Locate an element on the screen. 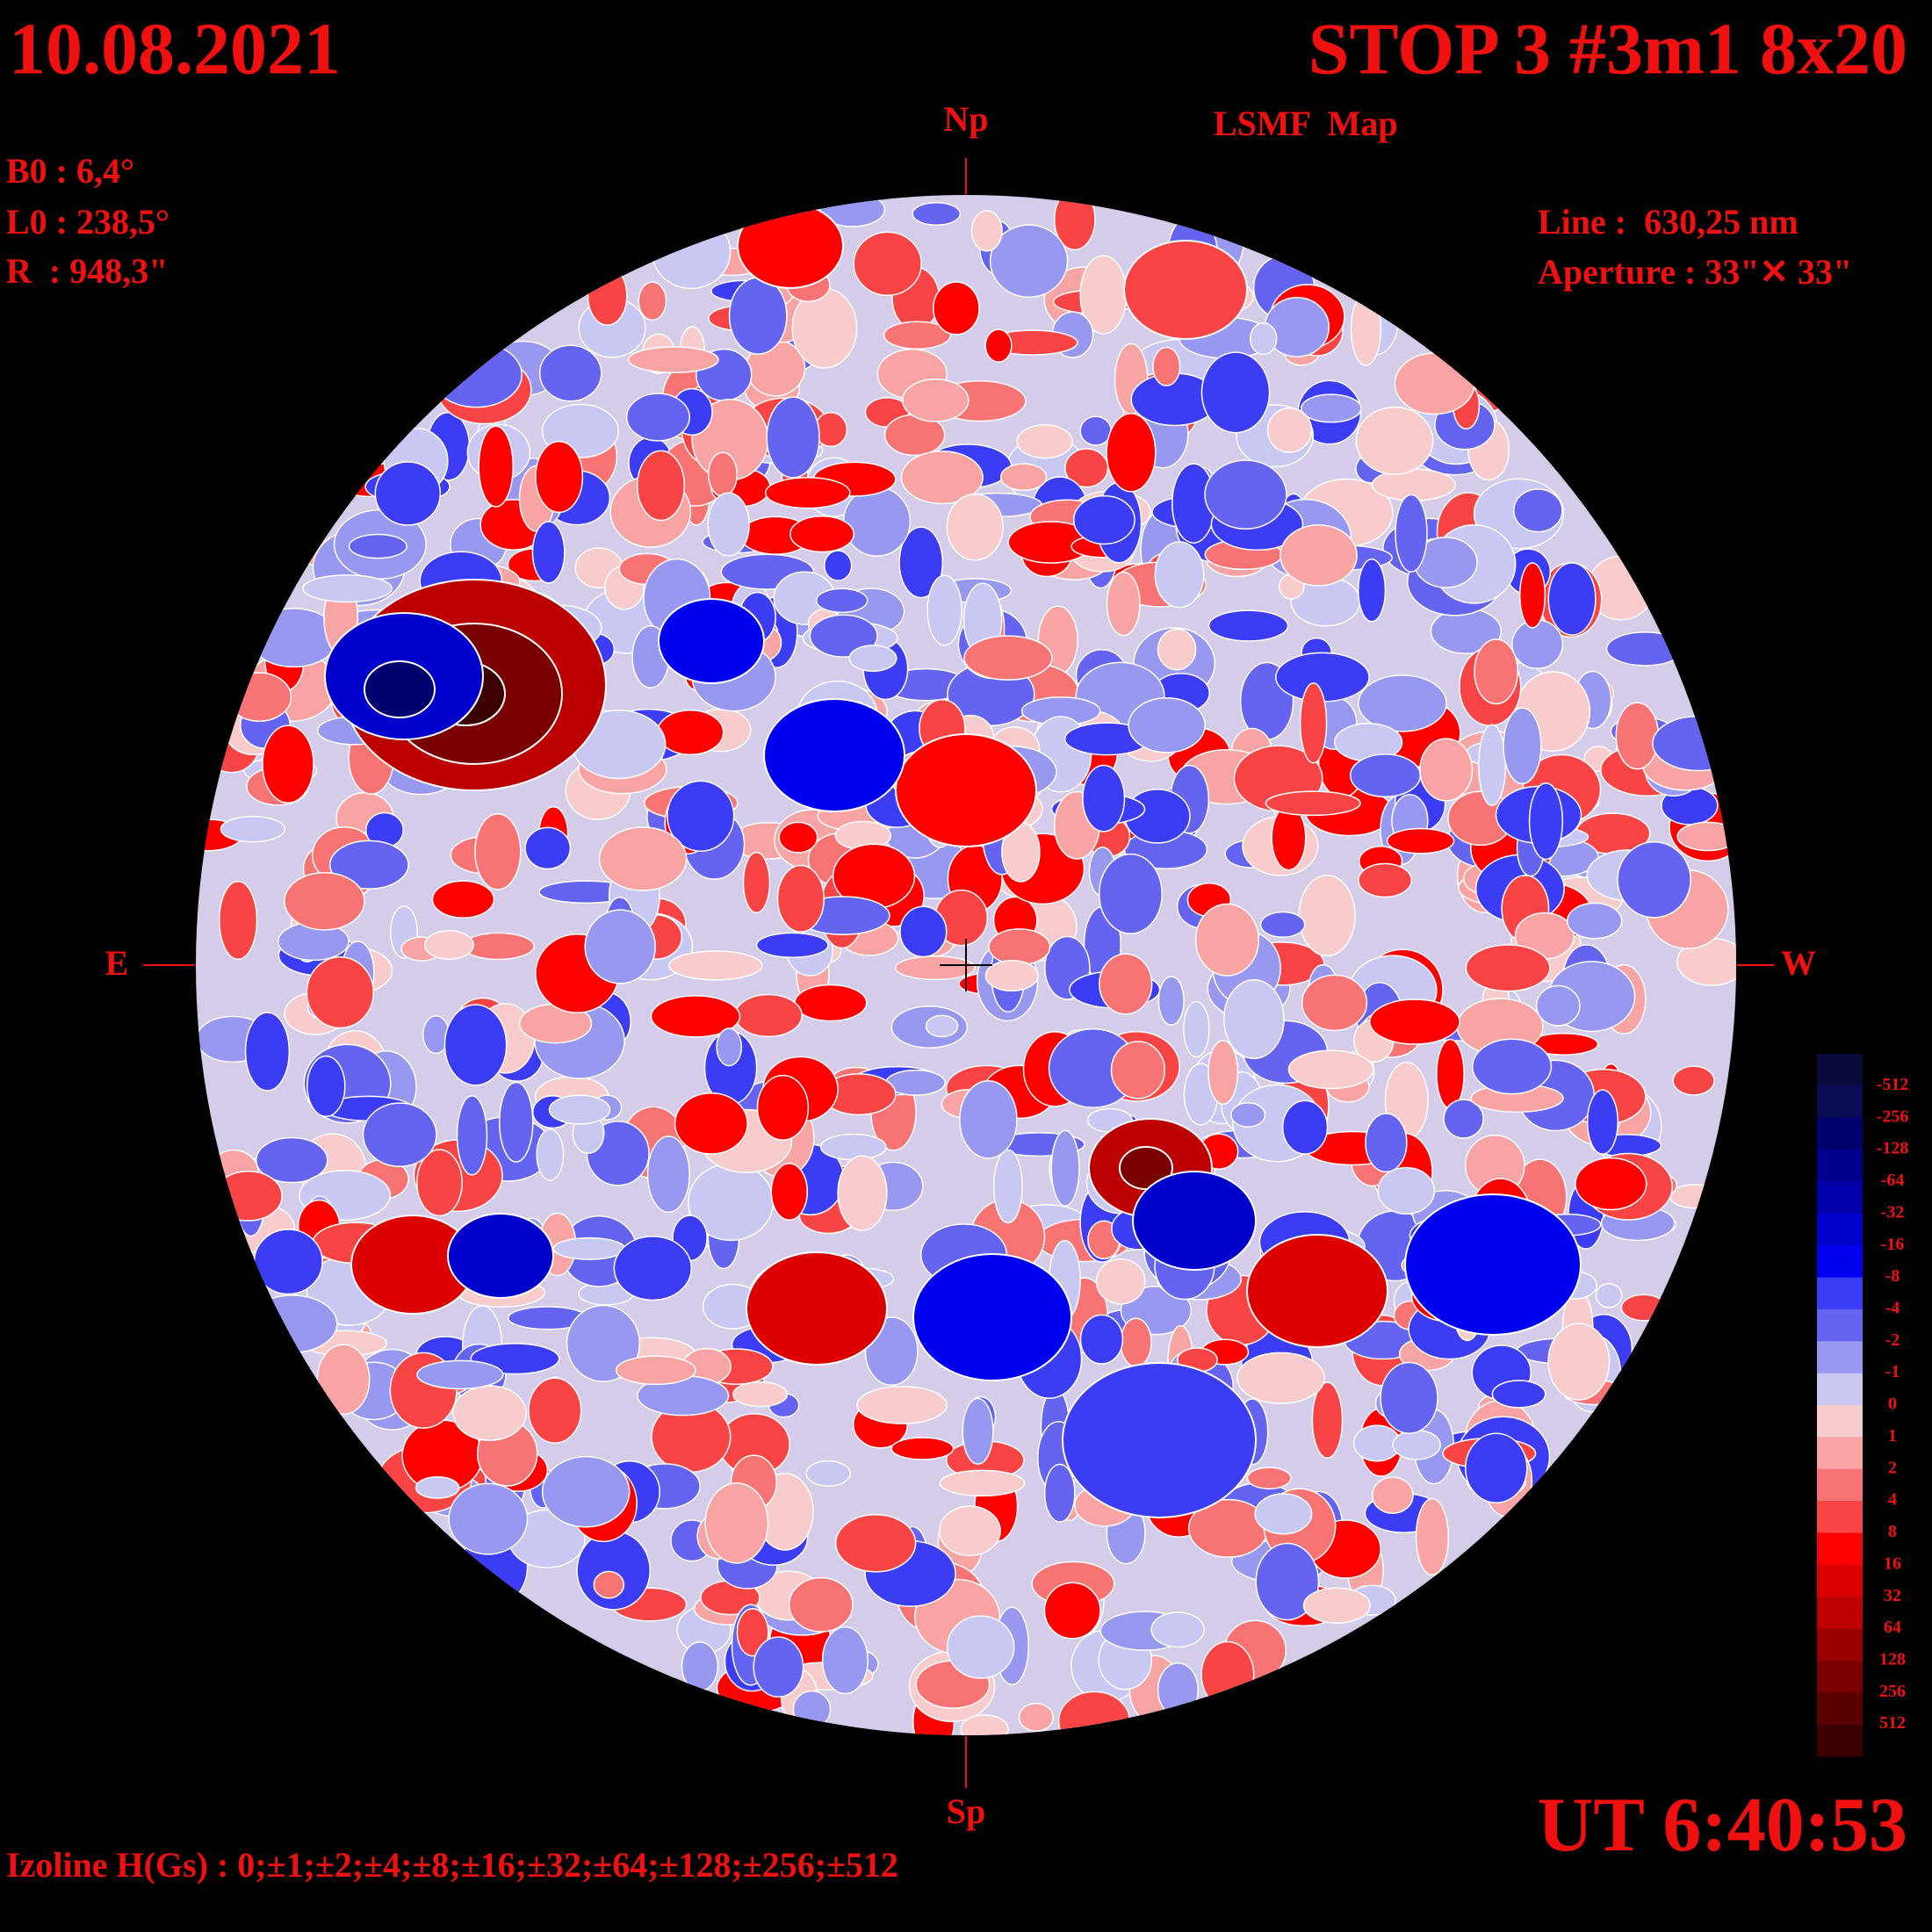  subtitle: LSMF Map is located at coordinates (1306, 123).